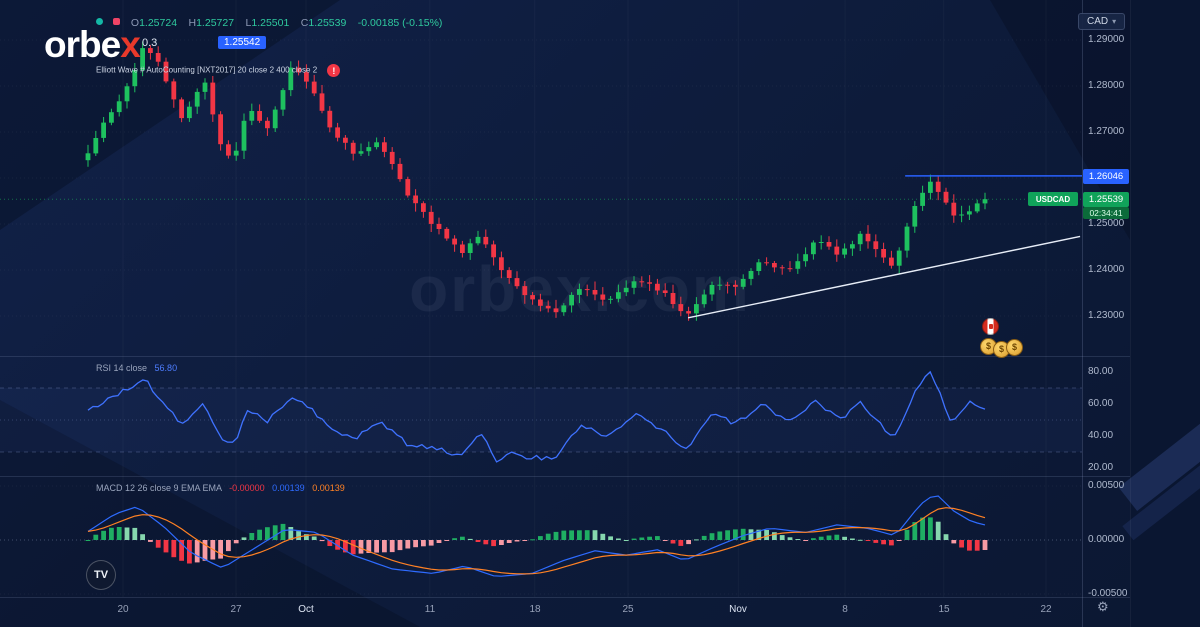 The width and height of the screenshot is (1200, 627). Describe the element at coordinates (535, 609) in the screenshot. I see `axis-label: 18` at that location.